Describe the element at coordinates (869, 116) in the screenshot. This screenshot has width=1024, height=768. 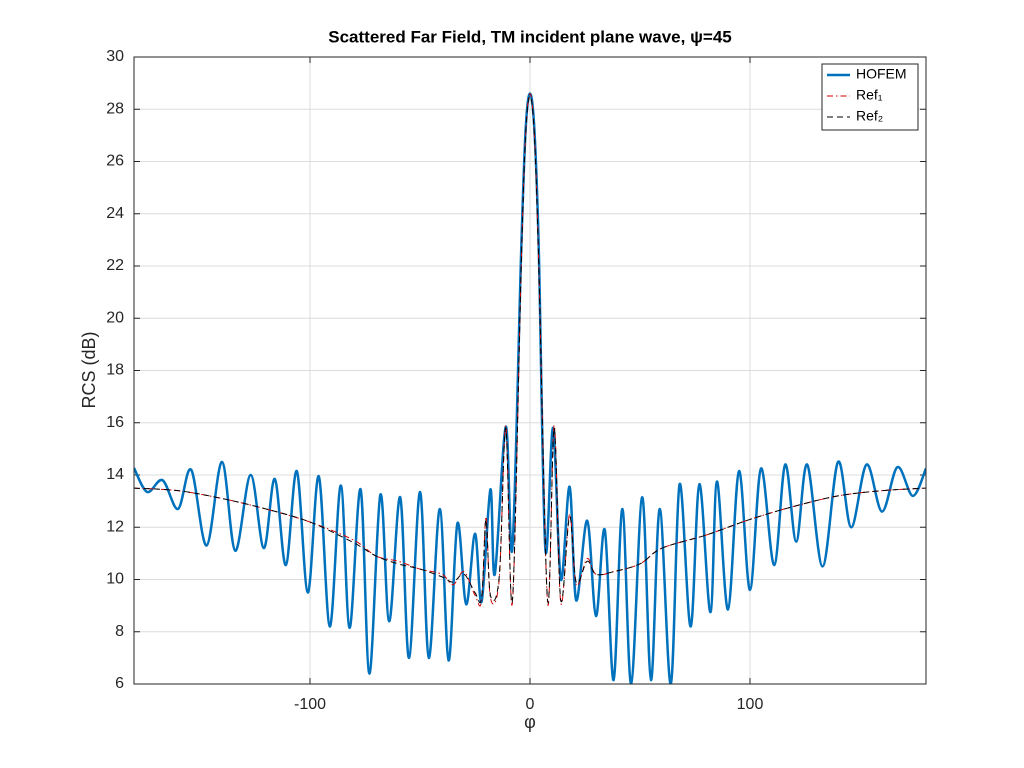
I see `legend-label: Ref₂` at that location.